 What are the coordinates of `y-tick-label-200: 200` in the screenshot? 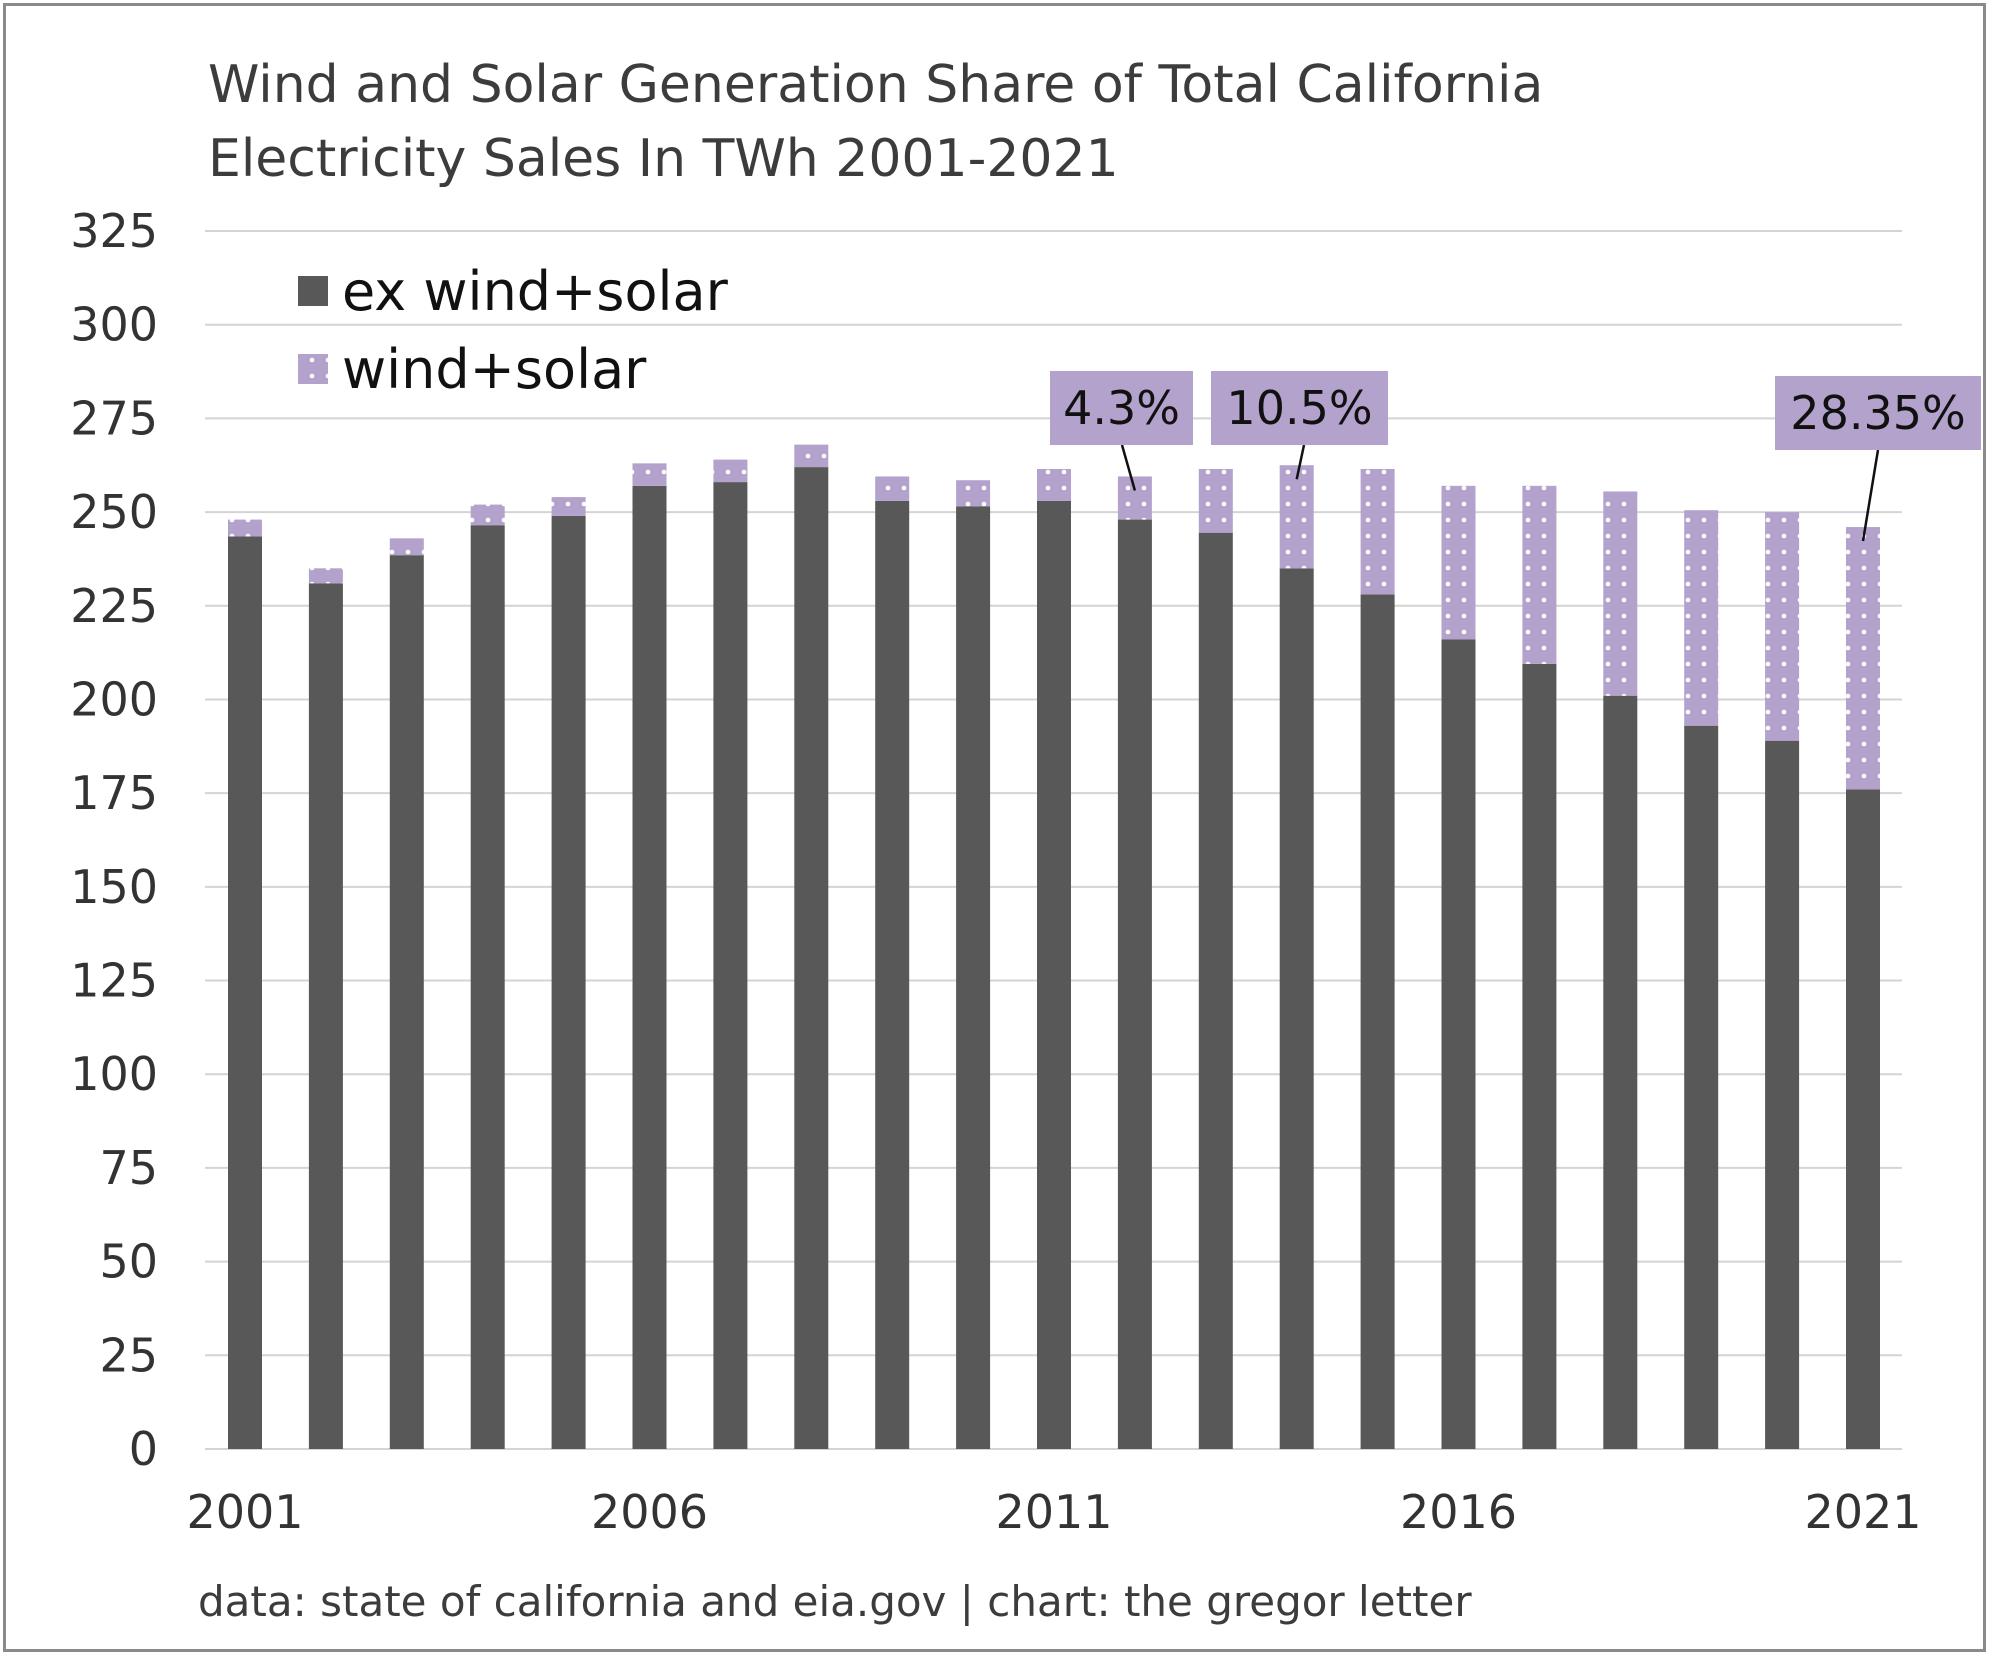 It's located at (114, 699).